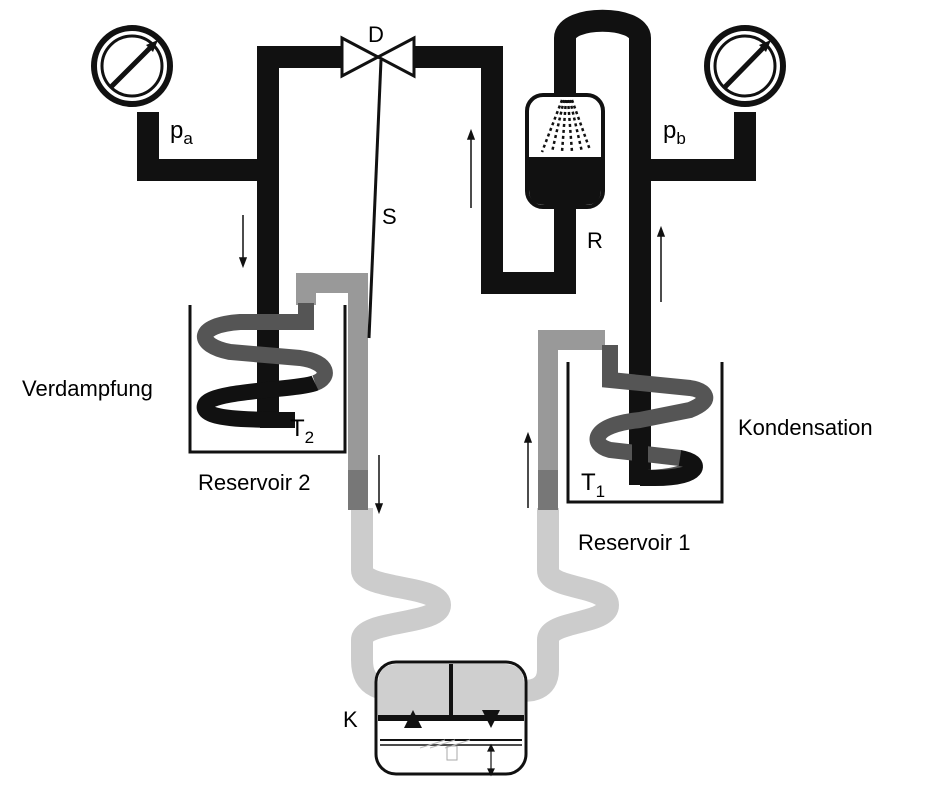  Describe the element at coordinates (181, 132) in the screenshot. I see `pa-label: pa` at that location.